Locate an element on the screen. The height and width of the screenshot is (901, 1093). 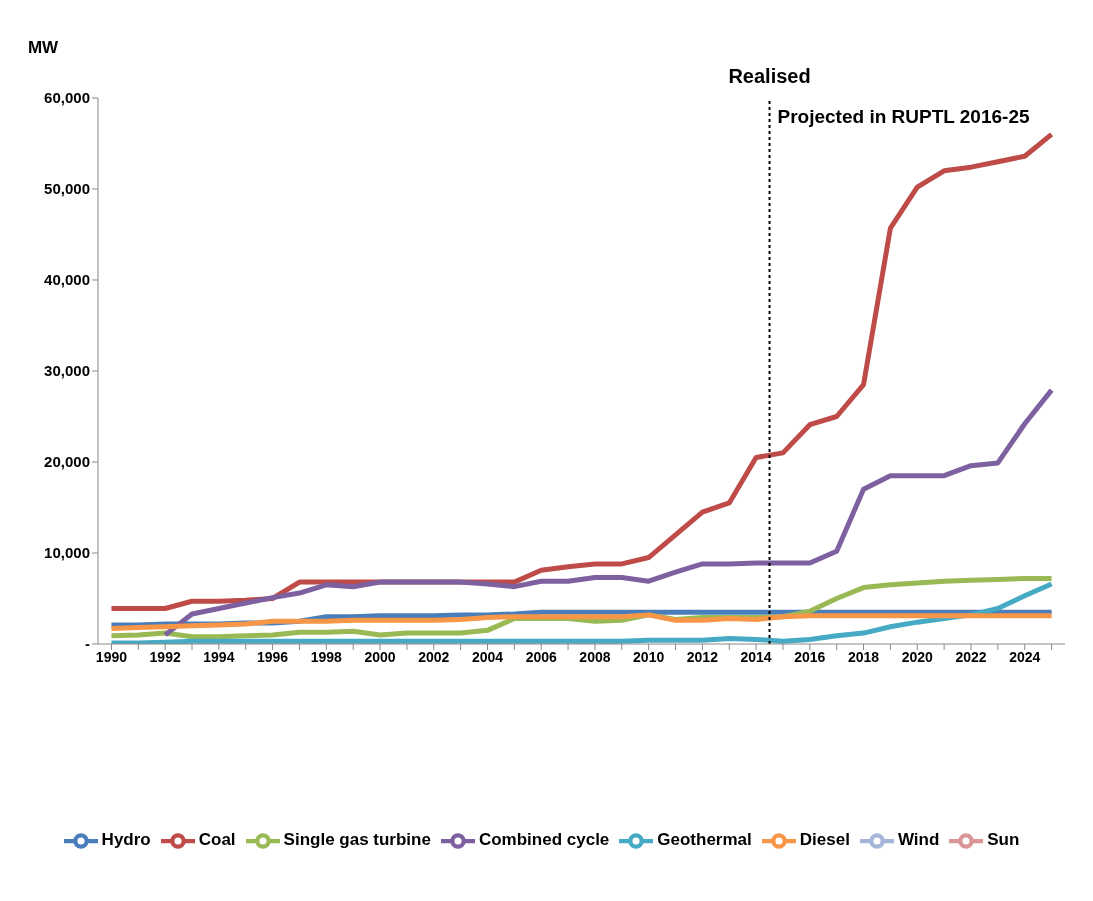
legend-label: Diesel is located at coordinates (824, 840).